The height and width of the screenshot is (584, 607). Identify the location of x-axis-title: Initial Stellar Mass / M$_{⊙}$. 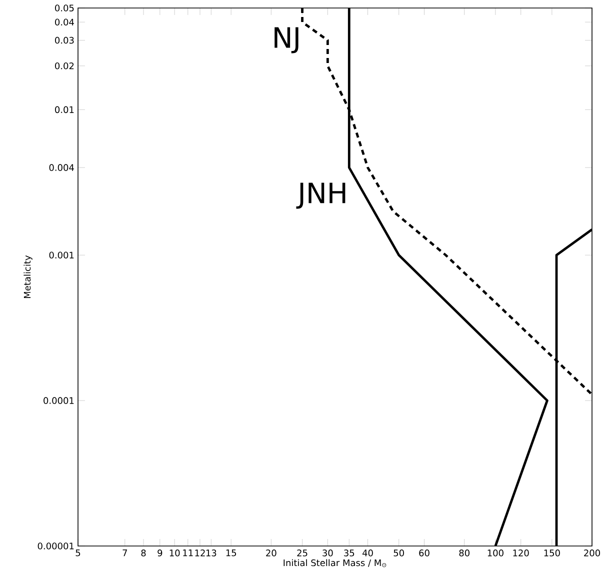
(335, 563).